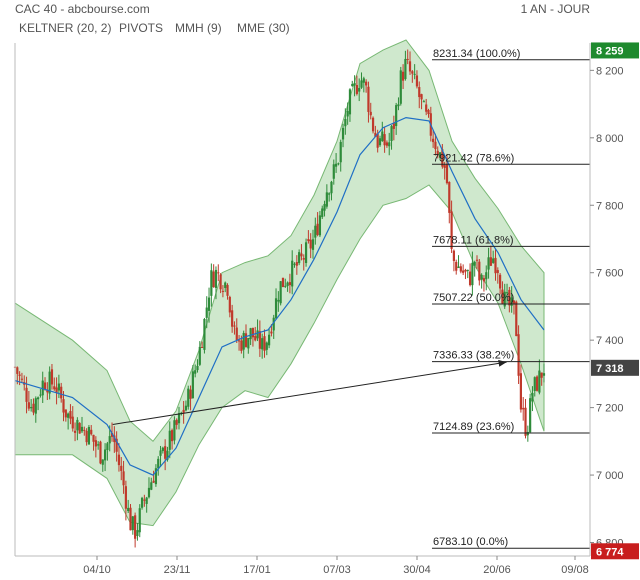 The height and width of the screenshot is (580, 640). What do you see at coordinates (470, 542) in the screenshot?
I see `fib-level-label: 6783.10 (0.0%)` at bounding box center [470, 542].